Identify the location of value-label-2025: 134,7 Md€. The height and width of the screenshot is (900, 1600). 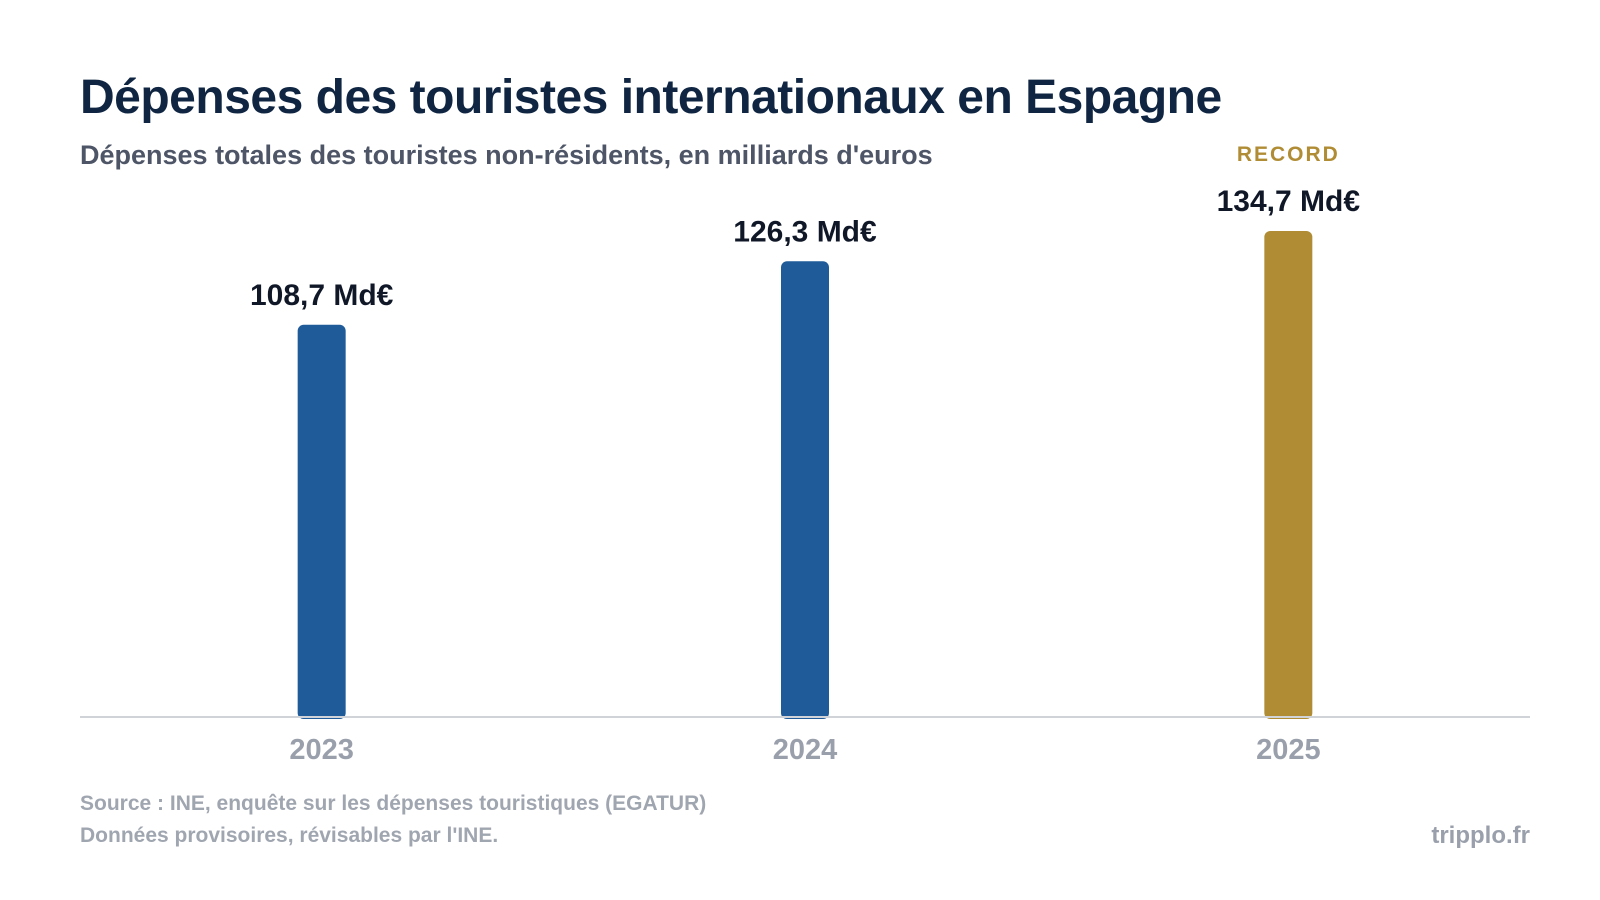
(1289, 201).